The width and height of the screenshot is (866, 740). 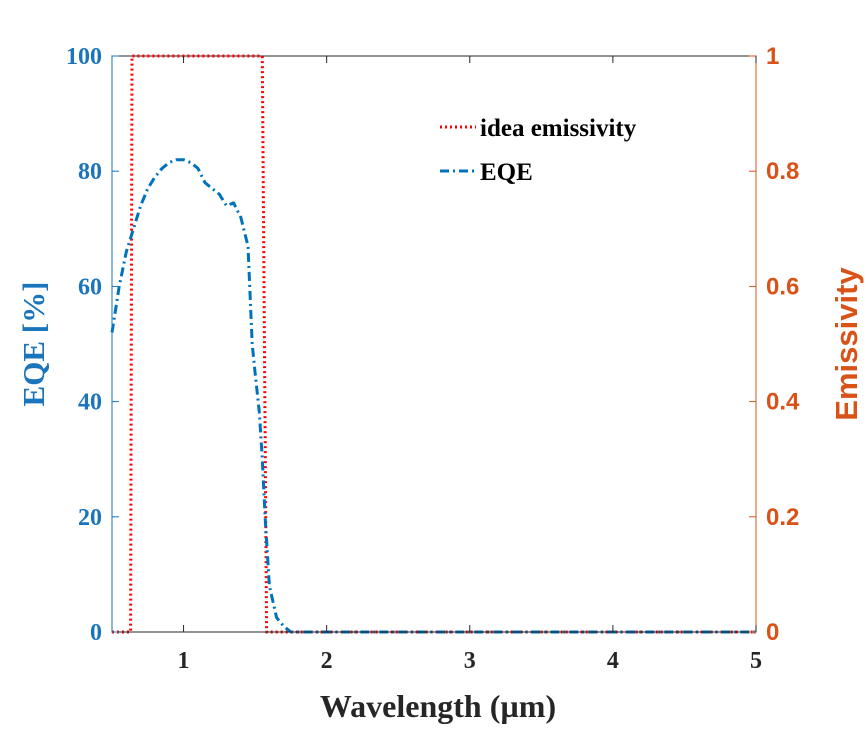 What do you see at coordinates (96, 633) in the screenshot?
I see `y-left-tick-label: 0` at bounding box center [96, 633].